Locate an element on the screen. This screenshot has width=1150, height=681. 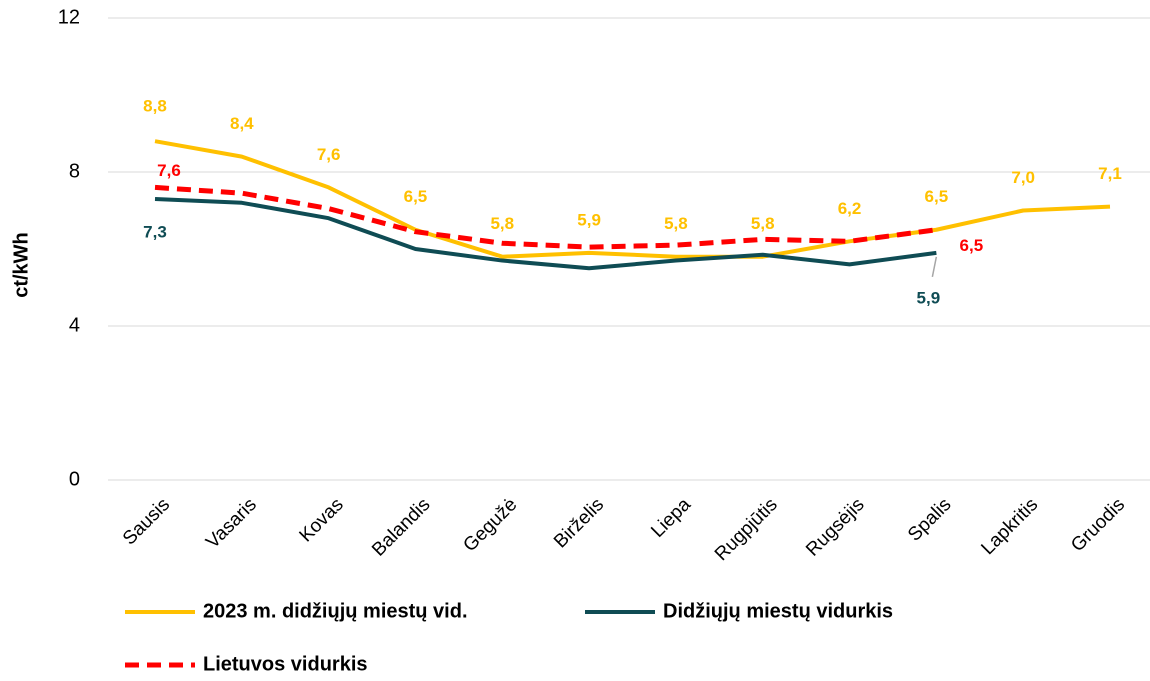
data-label: 7,1 is located at coordinates (1110, 173).